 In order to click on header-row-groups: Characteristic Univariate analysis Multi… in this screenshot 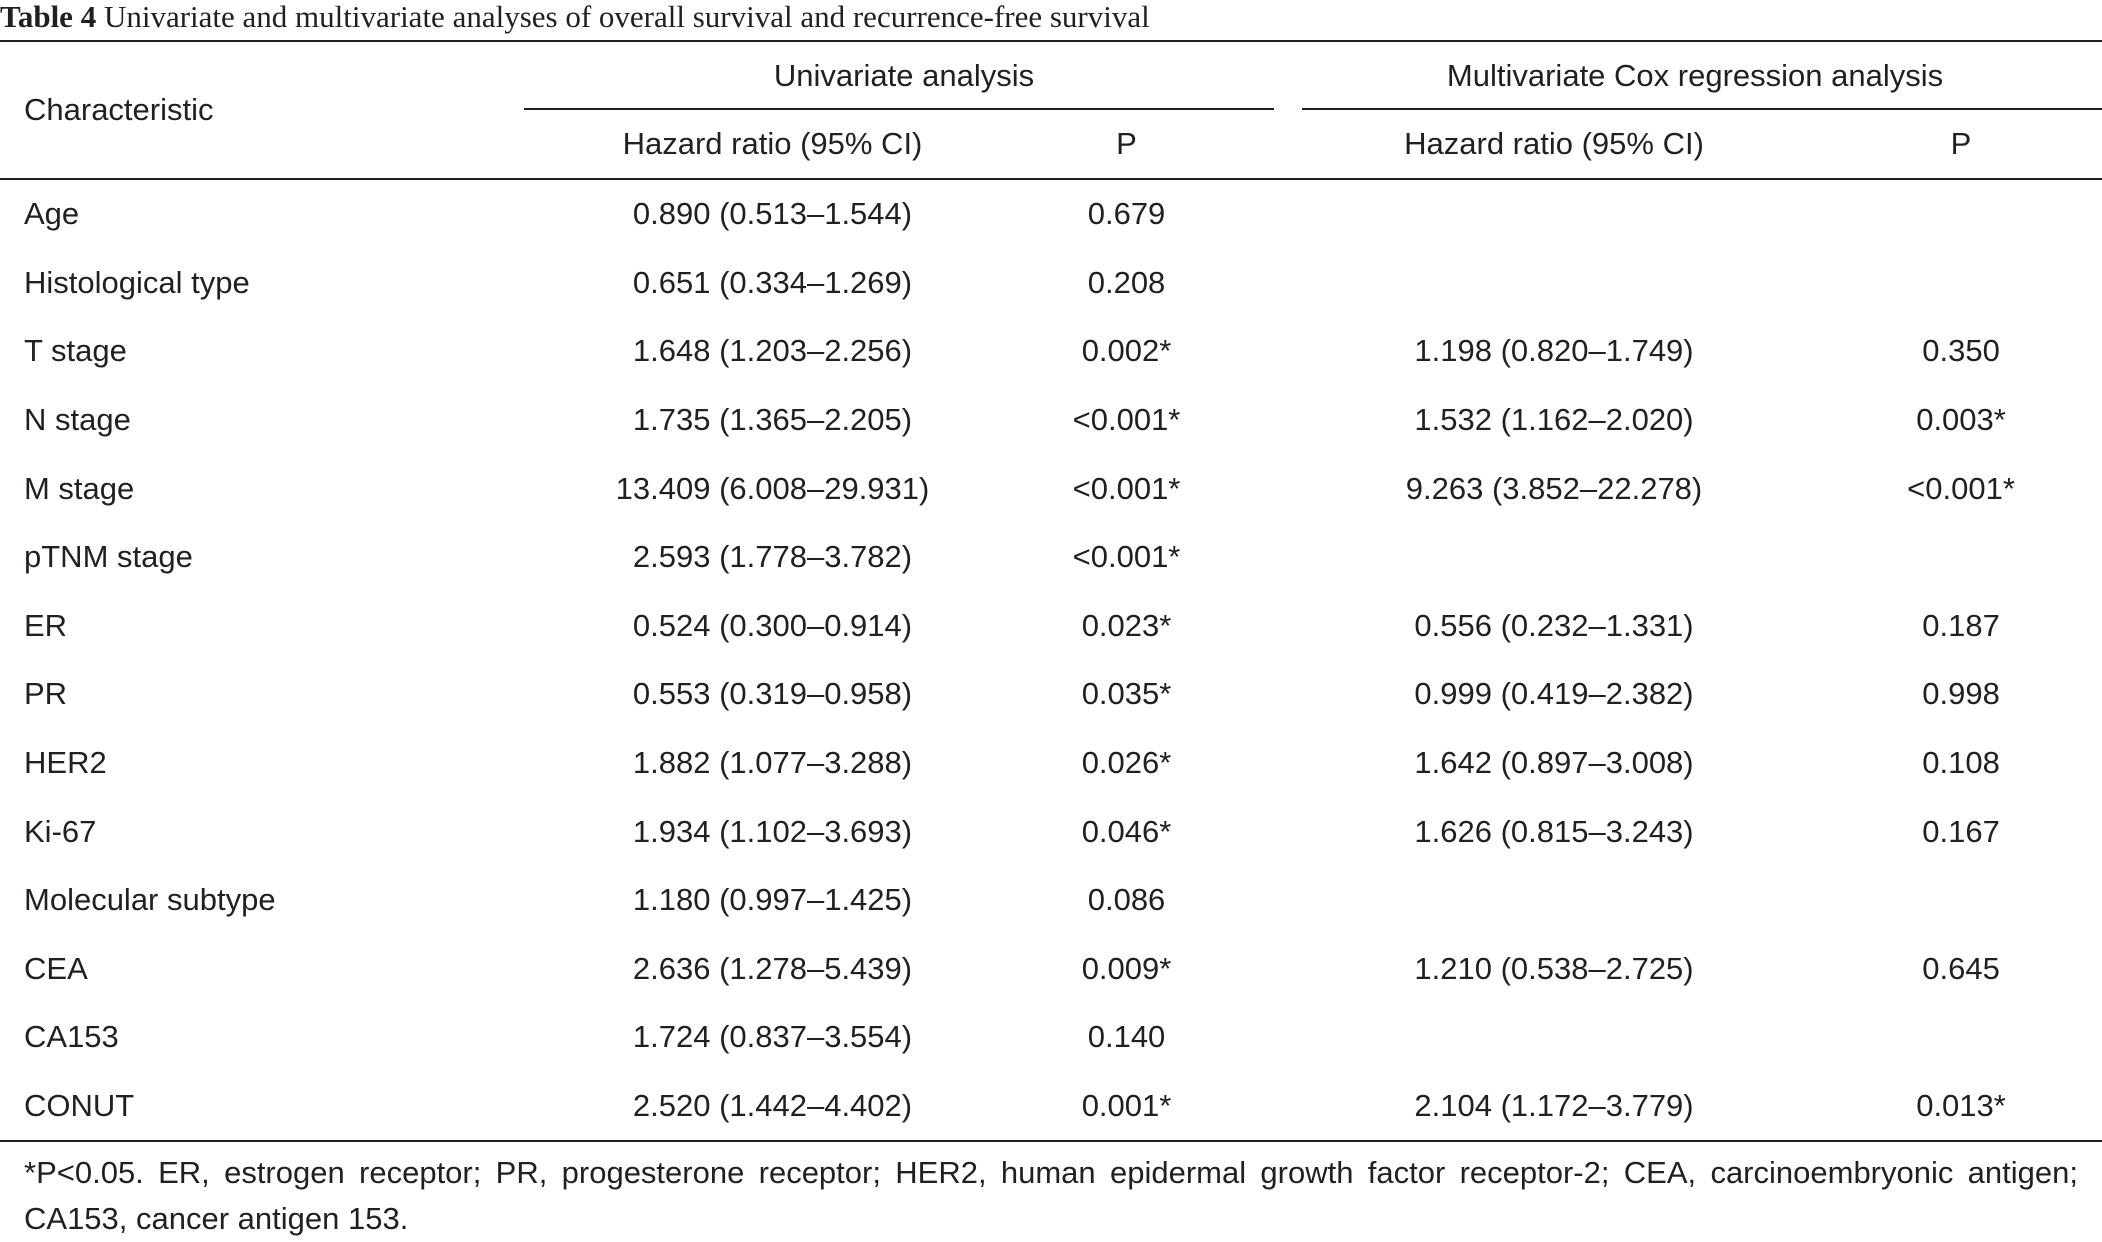, I will do `click(1051, 110)`.